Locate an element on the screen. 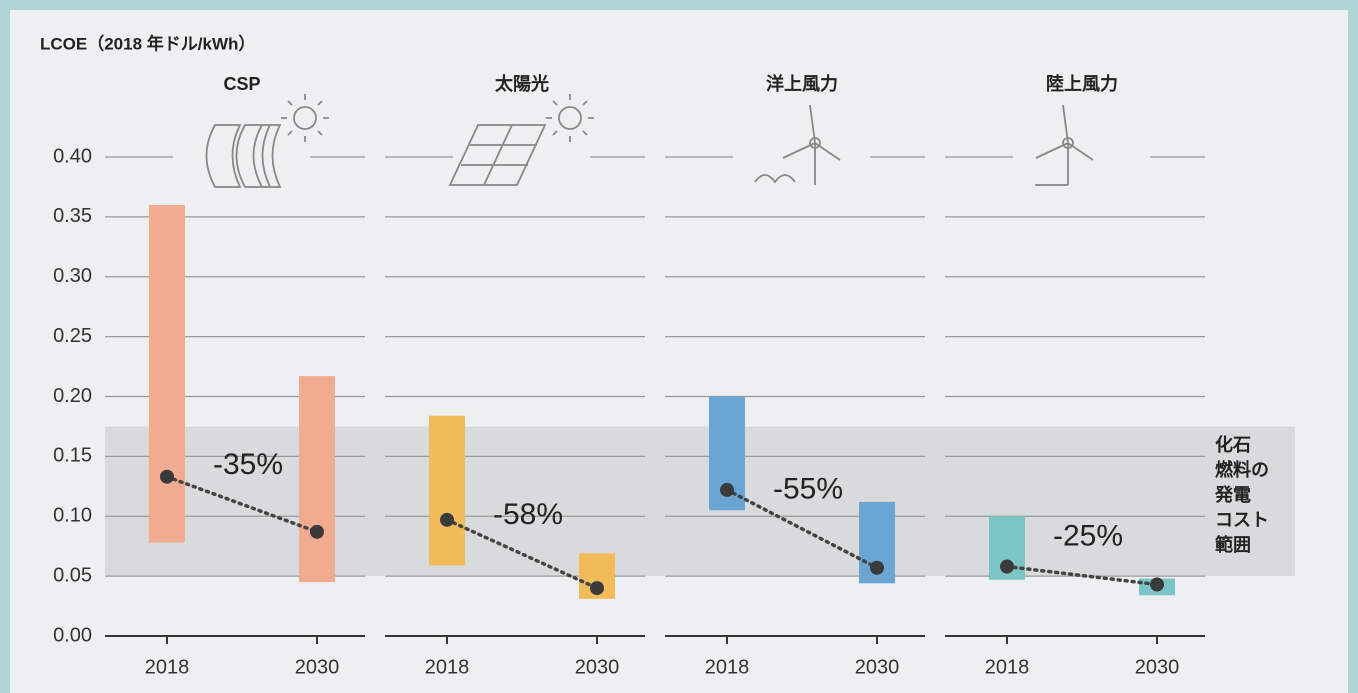 This screenshot has width=1358, height=693. fossil-range-label: コスト is located at coordinates (1242, 520).